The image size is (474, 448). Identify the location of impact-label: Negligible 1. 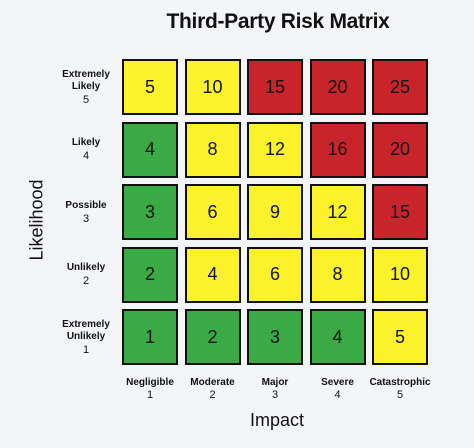
(150, 389).